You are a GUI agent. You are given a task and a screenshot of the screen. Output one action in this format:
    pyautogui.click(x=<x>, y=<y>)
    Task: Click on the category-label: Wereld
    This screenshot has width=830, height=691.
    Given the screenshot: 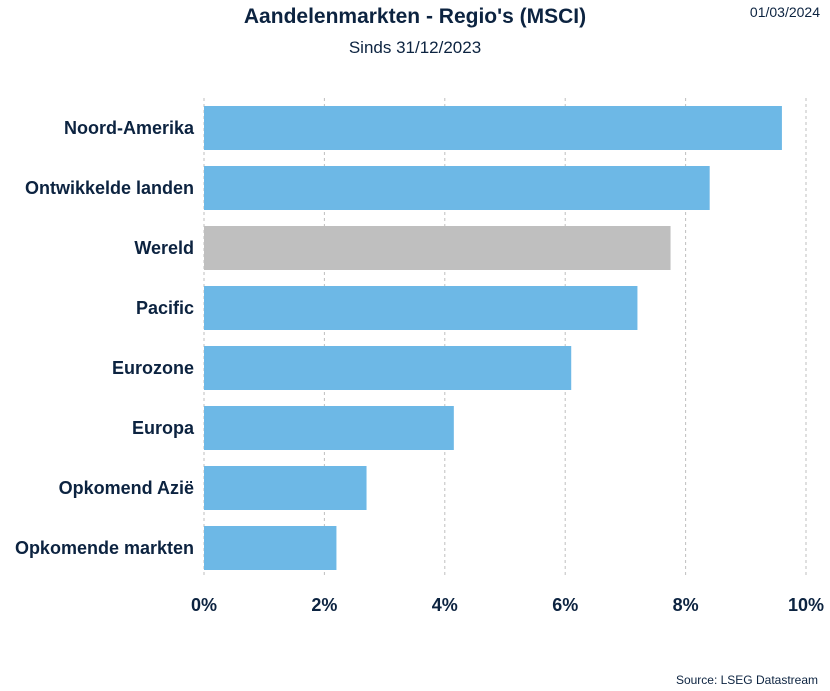 What is the action you would take?
    pyautogui.click(x=164, y=248)
    